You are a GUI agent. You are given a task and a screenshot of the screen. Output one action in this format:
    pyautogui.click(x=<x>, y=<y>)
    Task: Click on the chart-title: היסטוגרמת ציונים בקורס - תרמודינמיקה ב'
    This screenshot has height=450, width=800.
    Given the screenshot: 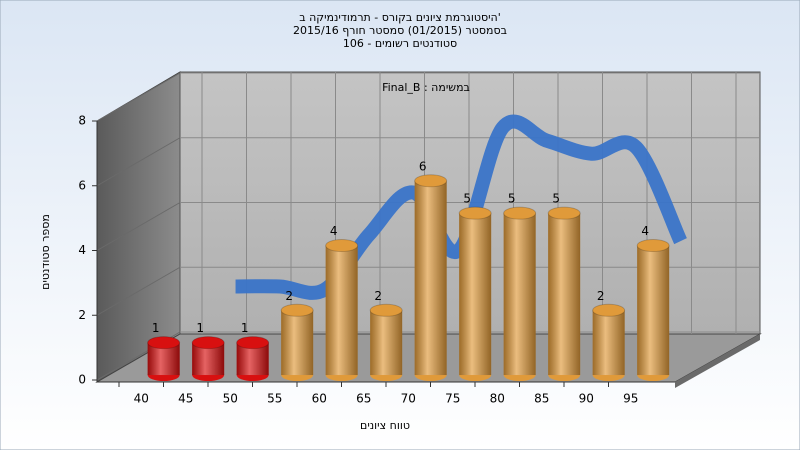 What is the action you would take?
    pyautogui.click(x=400, y=17)
    